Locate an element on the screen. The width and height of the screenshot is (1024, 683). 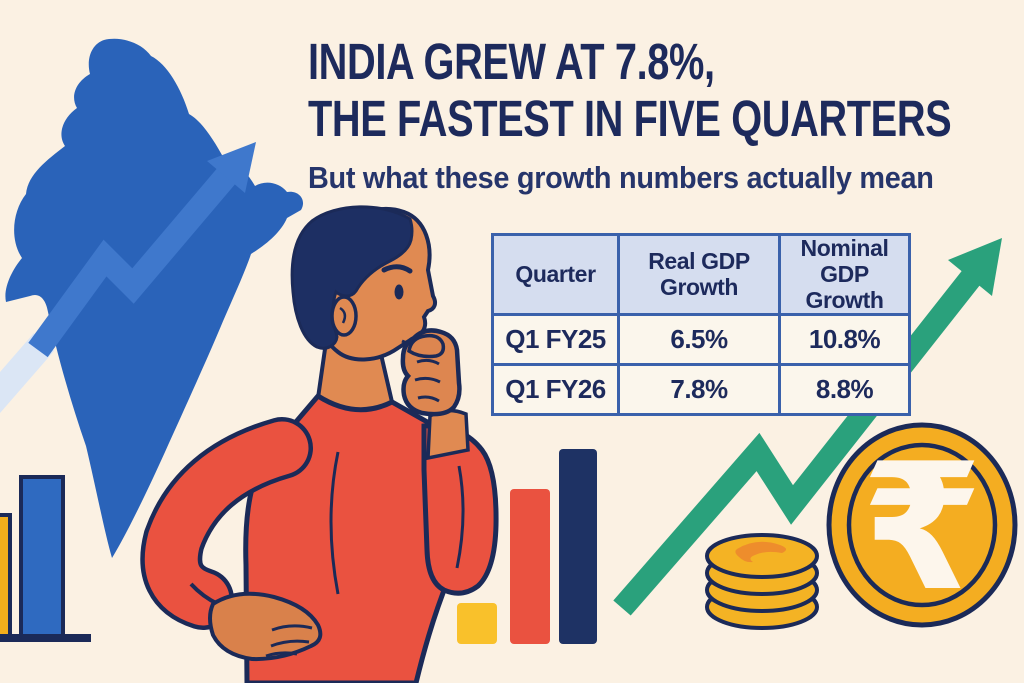
column-header-real-gdp: Real GDP Growth is located at coordinates (699, 274).